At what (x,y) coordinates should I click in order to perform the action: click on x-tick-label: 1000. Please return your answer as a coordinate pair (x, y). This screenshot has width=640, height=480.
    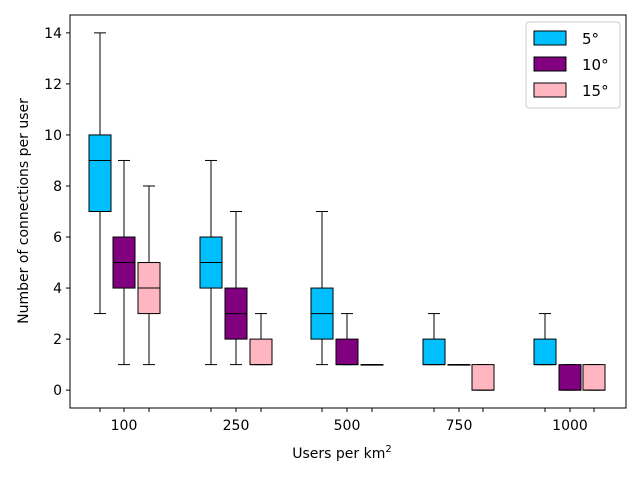
    Looking at the image, I should click on (570, 426).